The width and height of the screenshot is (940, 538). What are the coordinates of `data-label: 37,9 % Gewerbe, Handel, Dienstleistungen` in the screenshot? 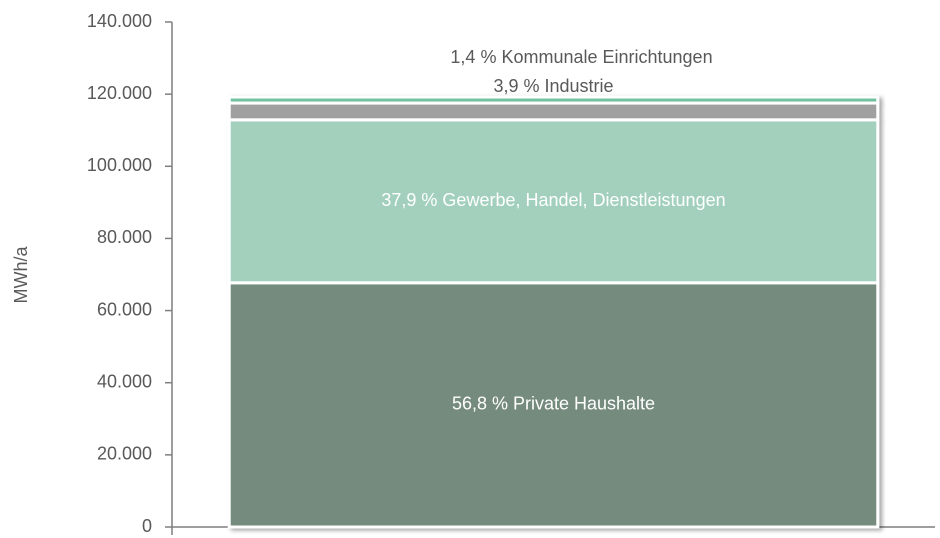 It's located at (553, 200).